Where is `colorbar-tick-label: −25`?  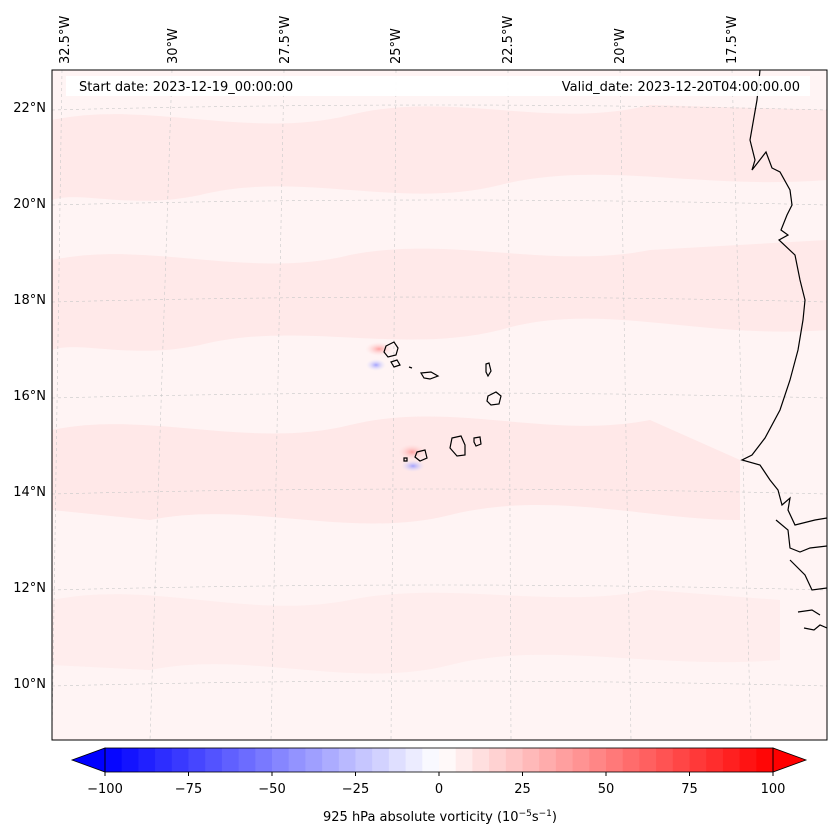
colorbar-tick-label: −25 is located at coordinates (355, 789).